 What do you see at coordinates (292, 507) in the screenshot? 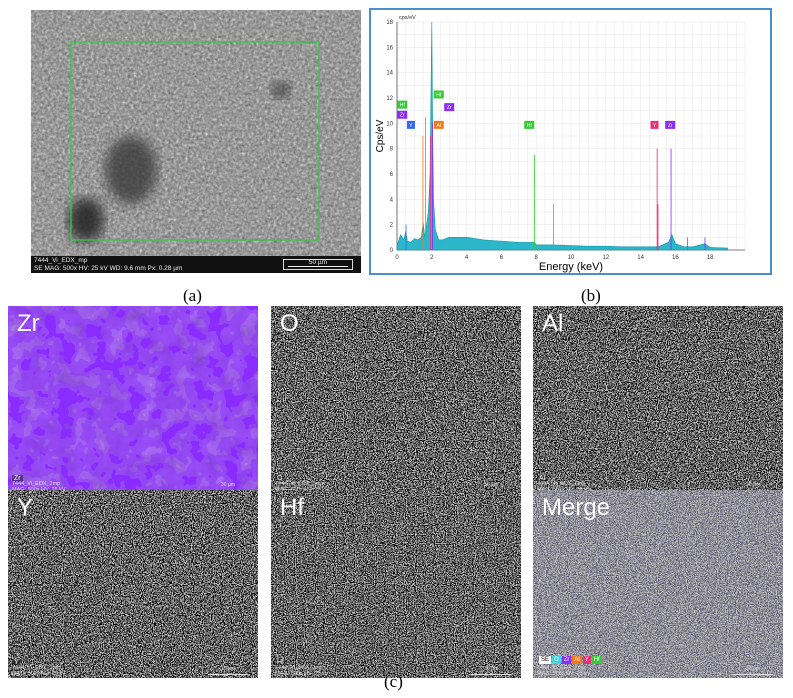
I see `map-title: Hf` at bounding box center [292, 507].